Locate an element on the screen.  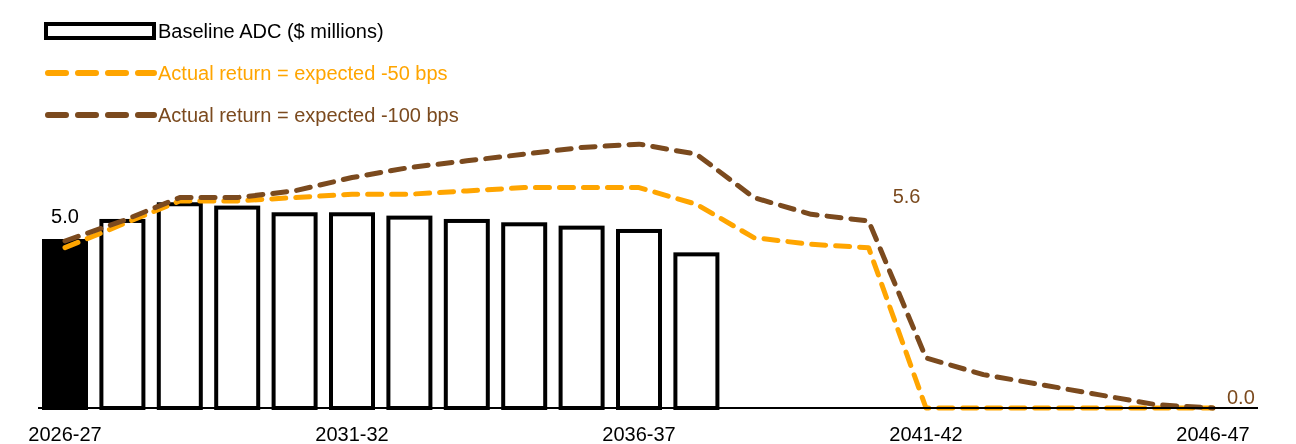
x-tick-label: 2041-42 is located at coordinates (926, 433).